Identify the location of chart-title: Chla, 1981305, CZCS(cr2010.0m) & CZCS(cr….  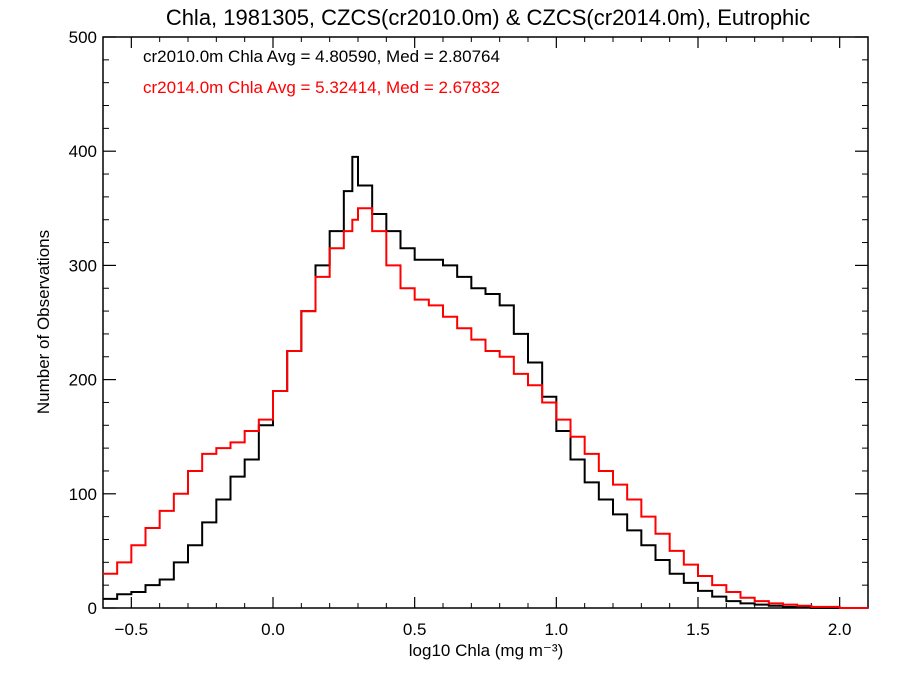
(488, 17).